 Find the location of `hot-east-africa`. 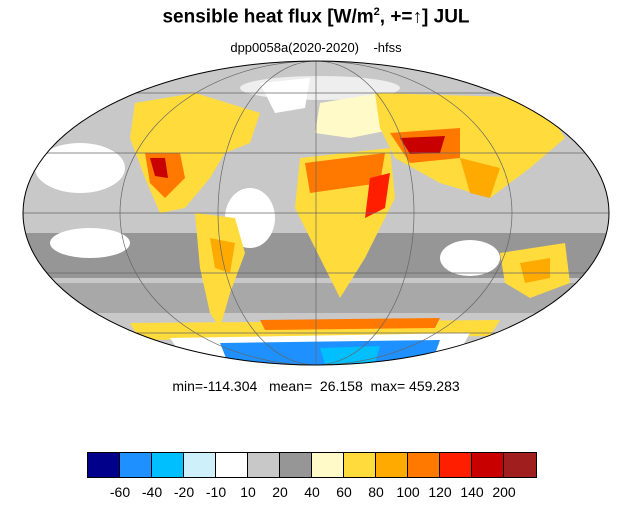

hot-east-africa is located at coordinates (377, 195).